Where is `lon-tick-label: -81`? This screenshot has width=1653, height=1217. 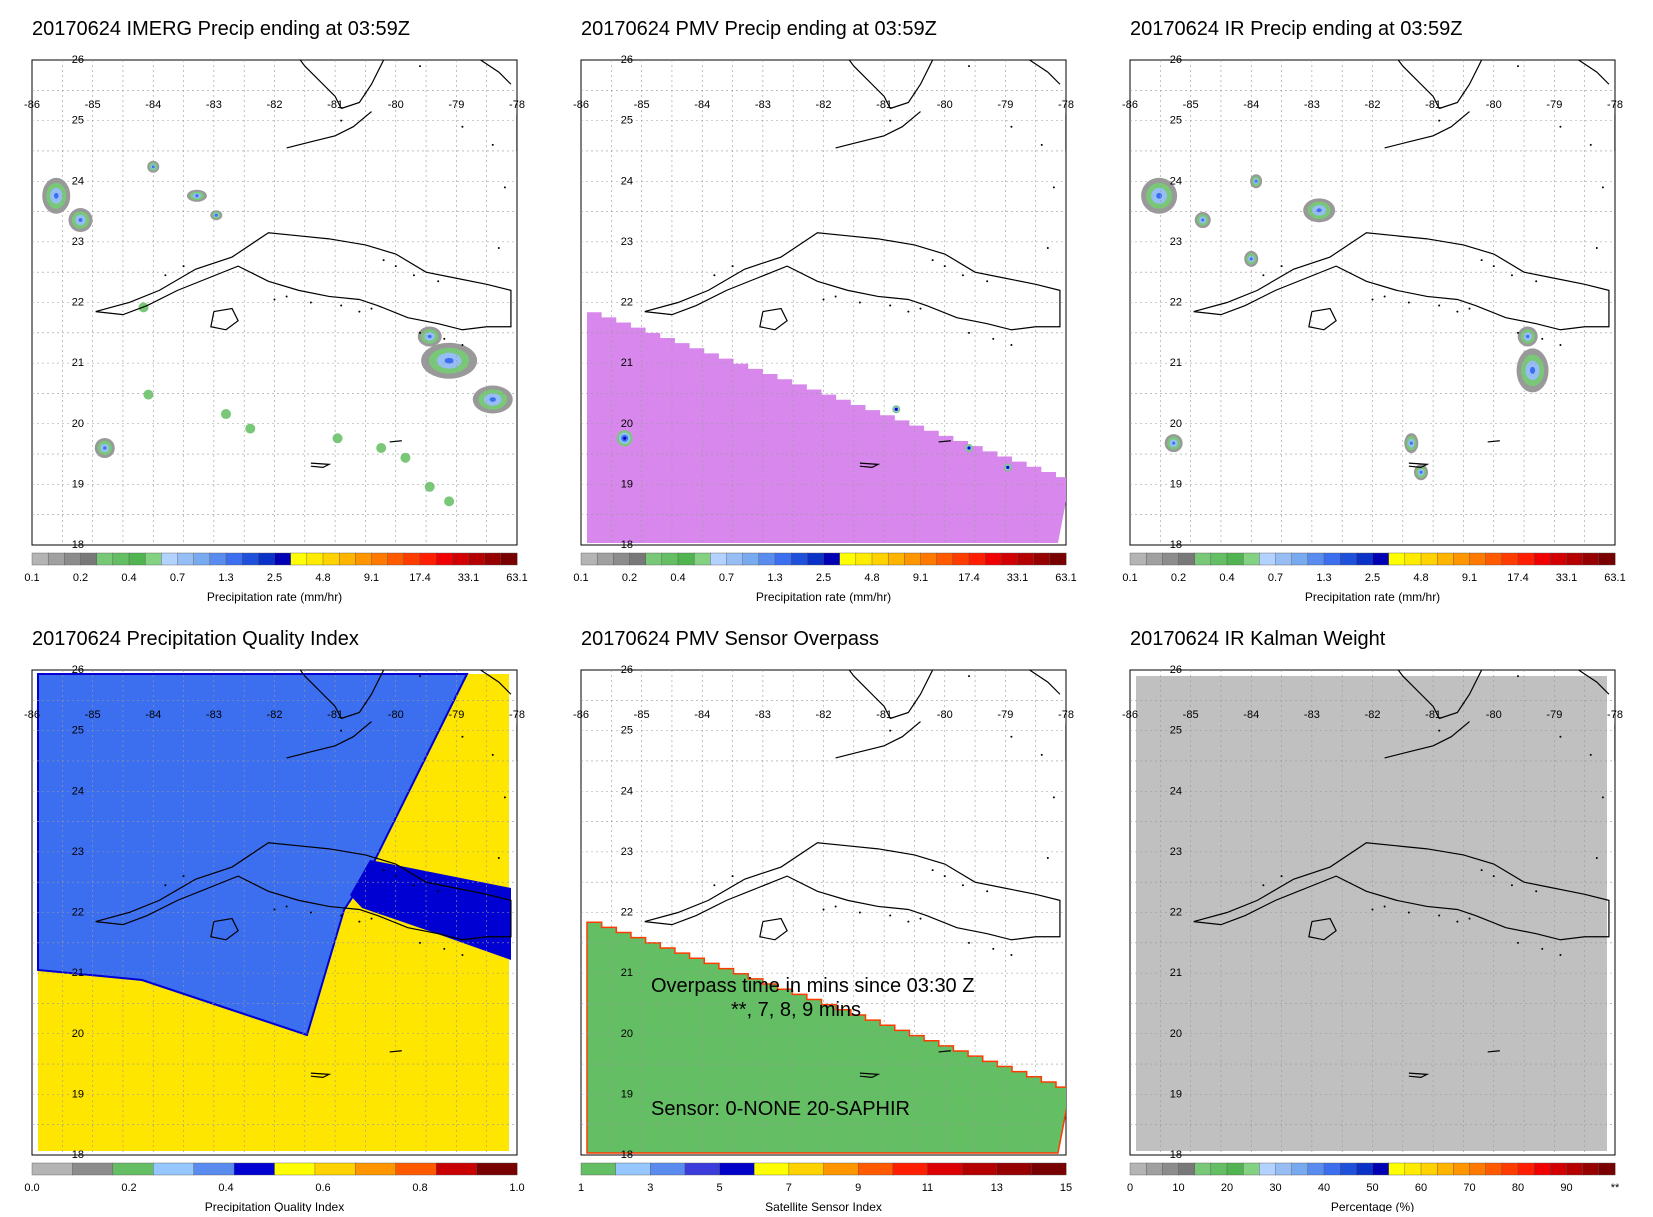
lon-tick-label: -81 is located at coordinates (1433, 715).